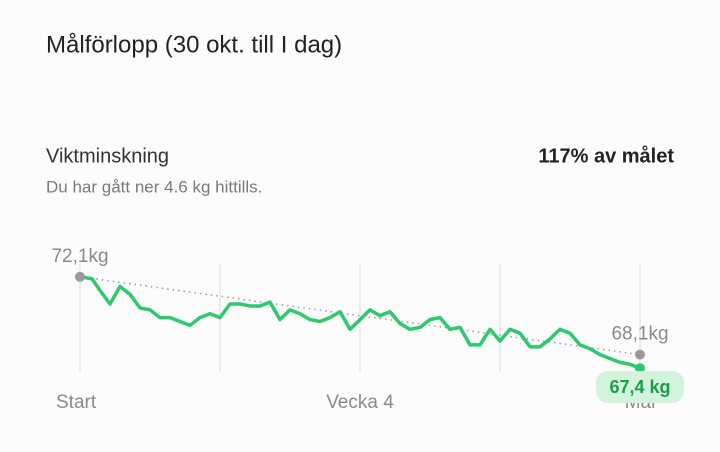 The width and height of the screenshot is (720, 452). What do you see at coordinates (640, 368) in the screenshot?
I see `current-dot` at bounding box center [640, 368].